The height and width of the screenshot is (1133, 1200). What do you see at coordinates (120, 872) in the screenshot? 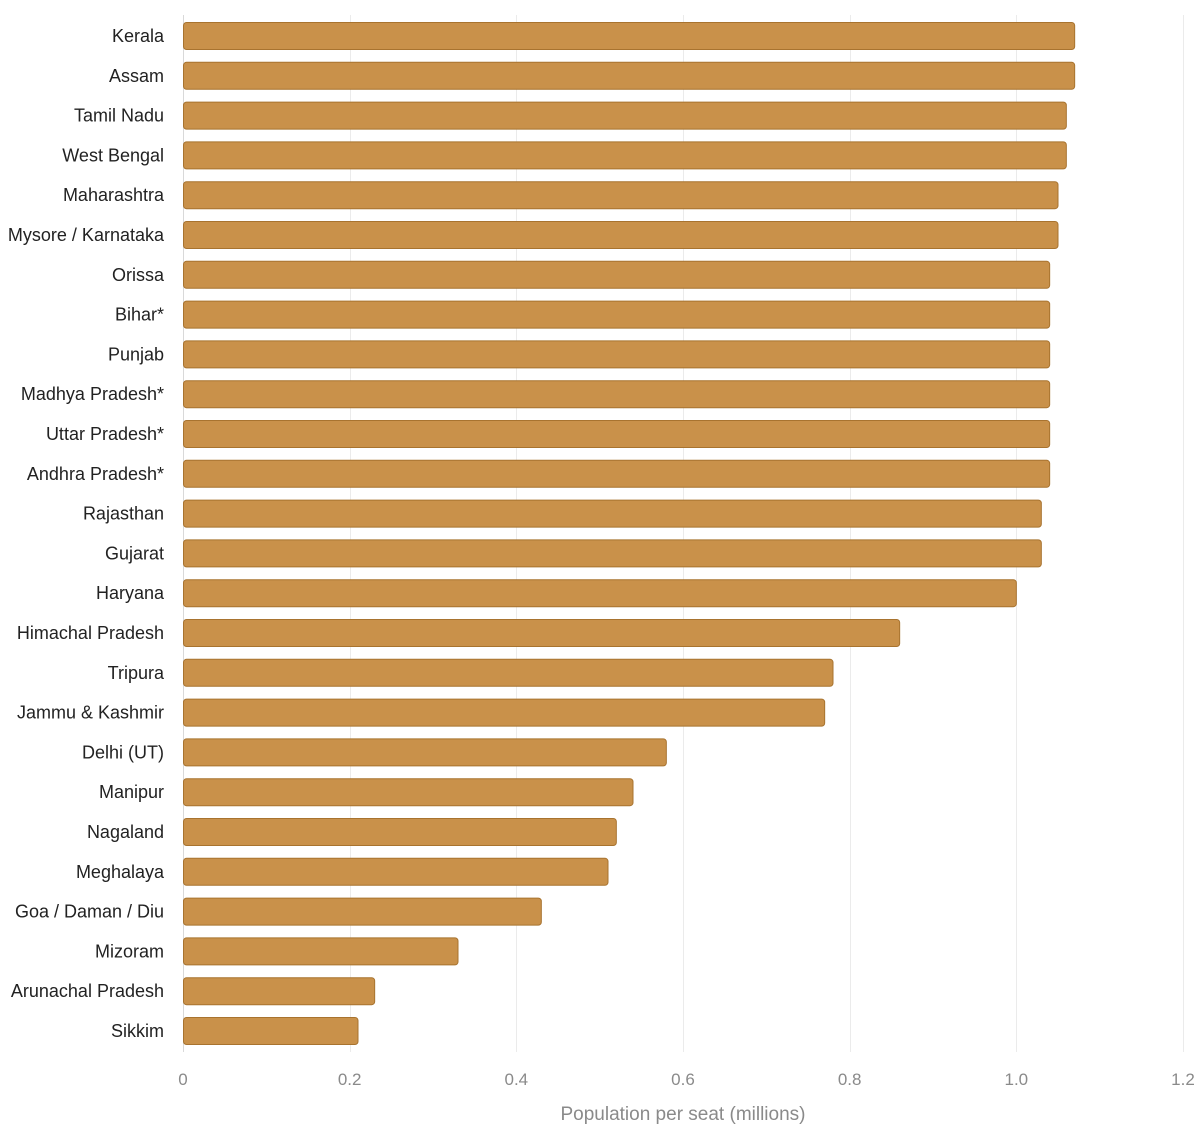
I see `category-label: Meghalaya` at bounding box center [120, 872].